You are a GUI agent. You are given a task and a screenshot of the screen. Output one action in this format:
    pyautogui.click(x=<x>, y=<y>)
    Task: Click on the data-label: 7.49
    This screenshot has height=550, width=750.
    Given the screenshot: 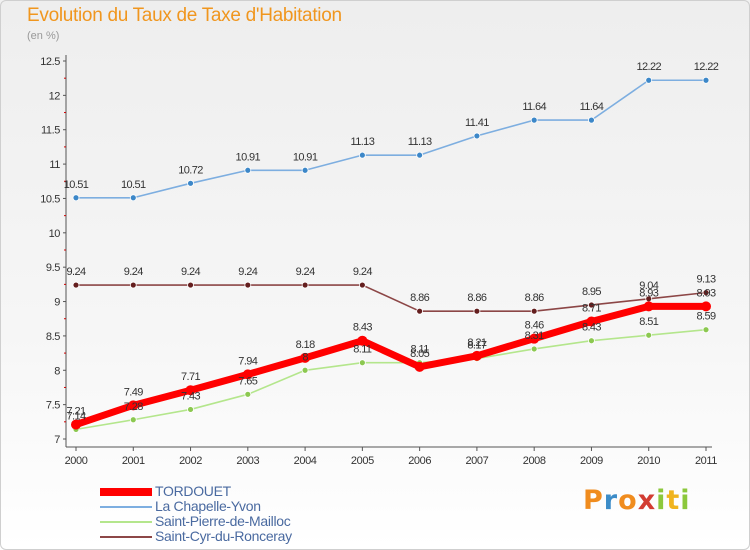 What is the action you would take?
    pyautogui.click(x=133, y=392)
    